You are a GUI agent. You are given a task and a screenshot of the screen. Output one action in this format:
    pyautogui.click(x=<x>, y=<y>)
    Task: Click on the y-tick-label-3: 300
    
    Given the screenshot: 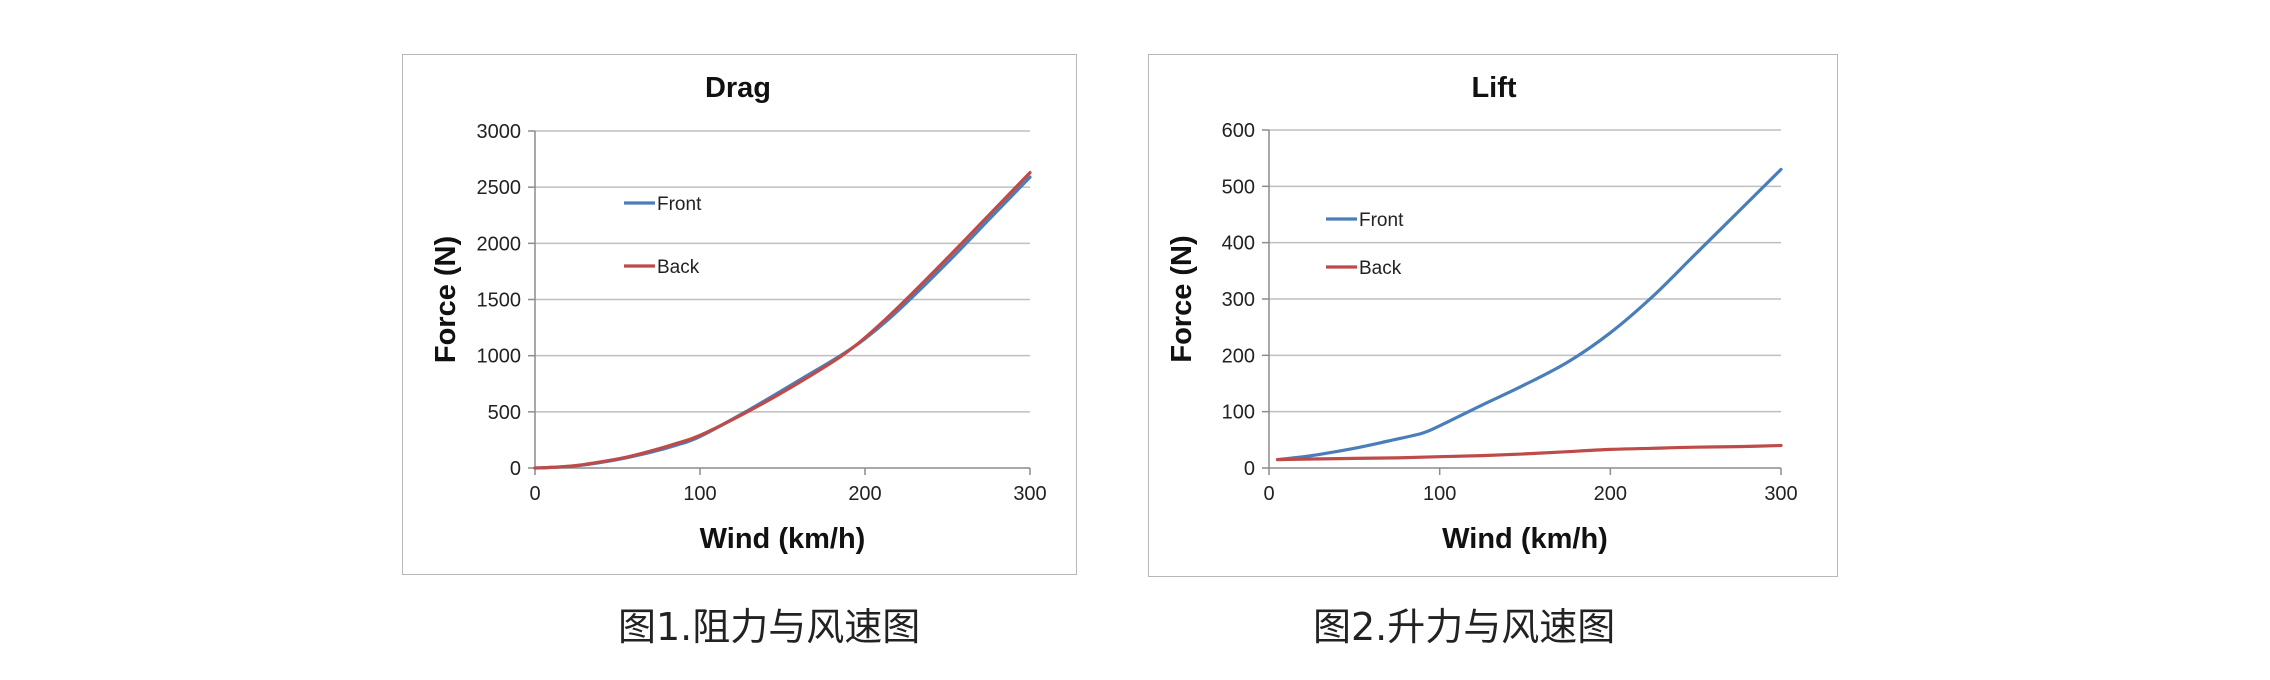 What is the action you would take?
    pyautogui.click(x=1238, y=300)
    